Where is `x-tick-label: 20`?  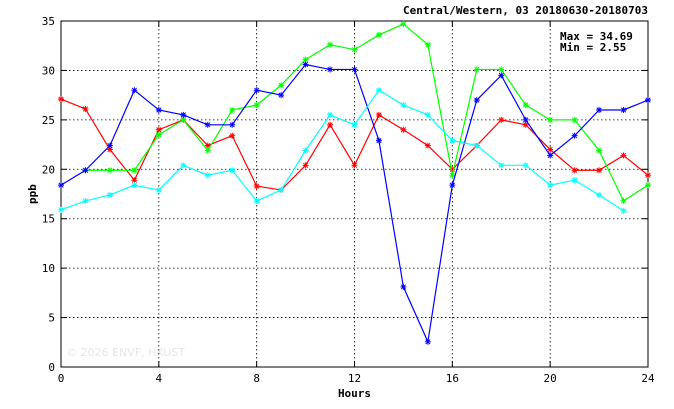 x-tick-label: 20 is located at coordinates (550, 378).